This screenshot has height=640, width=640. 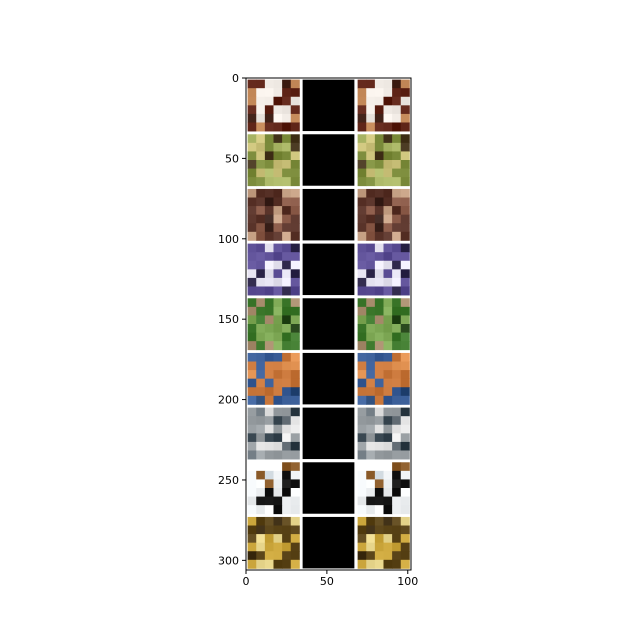 I want to click on x-tick-label: 100, so click(x=407, y=581).